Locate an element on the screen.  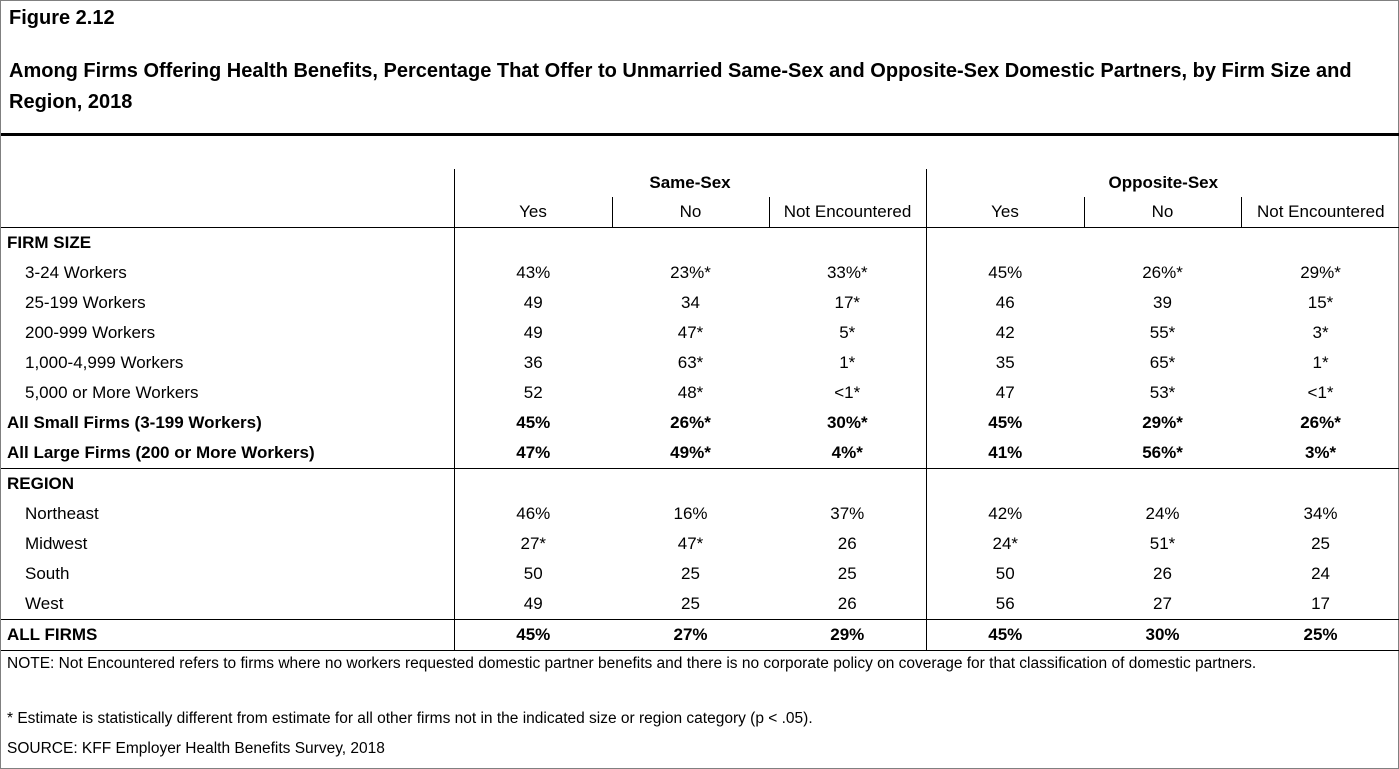
cell: 47% is located at coordinates (532, 453).